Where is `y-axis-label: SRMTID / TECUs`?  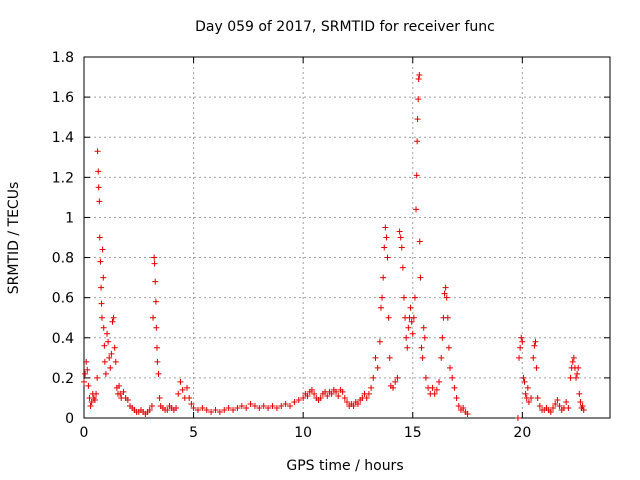
y-axis-label: SRMTID / TECUs is located at coordinates (14, 238).